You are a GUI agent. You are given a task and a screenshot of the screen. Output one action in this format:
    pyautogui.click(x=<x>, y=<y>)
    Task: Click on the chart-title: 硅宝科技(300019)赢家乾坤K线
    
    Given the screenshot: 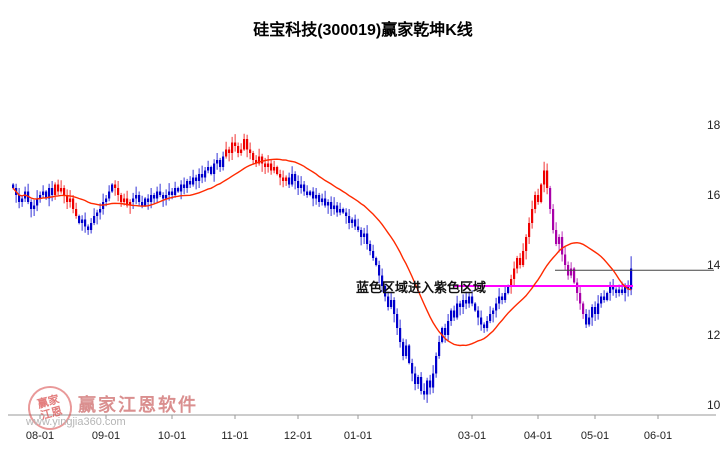 What is the action you would take?
    pyautogui.click(x=363, y=30)
    